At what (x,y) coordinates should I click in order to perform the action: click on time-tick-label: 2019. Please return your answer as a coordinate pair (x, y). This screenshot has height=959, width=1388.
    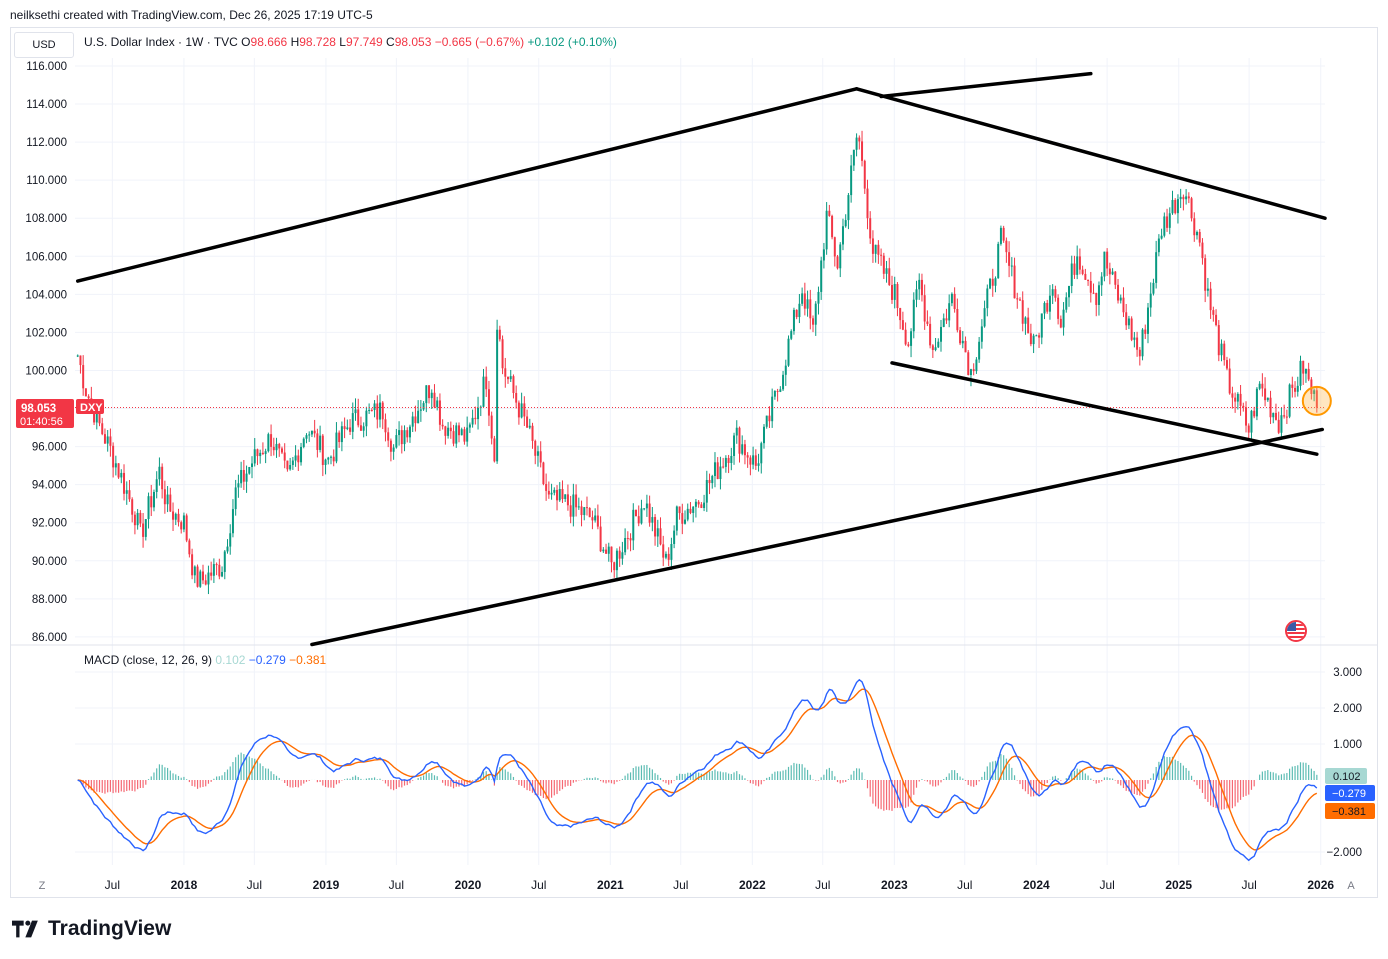
    Looking at the image, I should click on (326, 885).